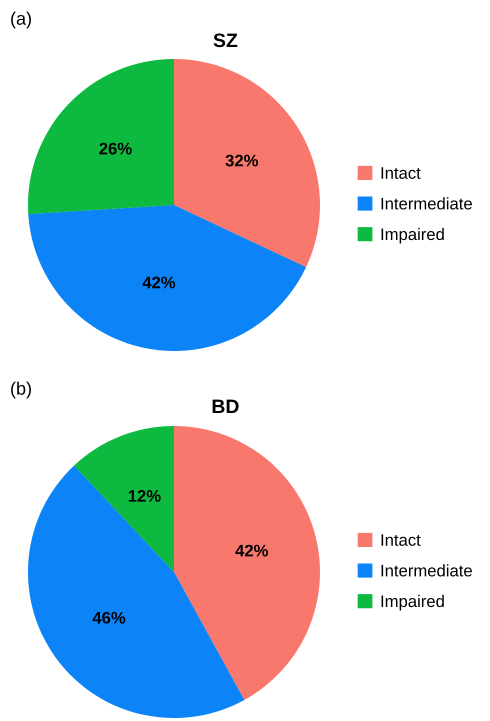 Image resolution: width=490 pixels, height=721 pixels. I want to click on data-label: 26%, so click(115, 148).